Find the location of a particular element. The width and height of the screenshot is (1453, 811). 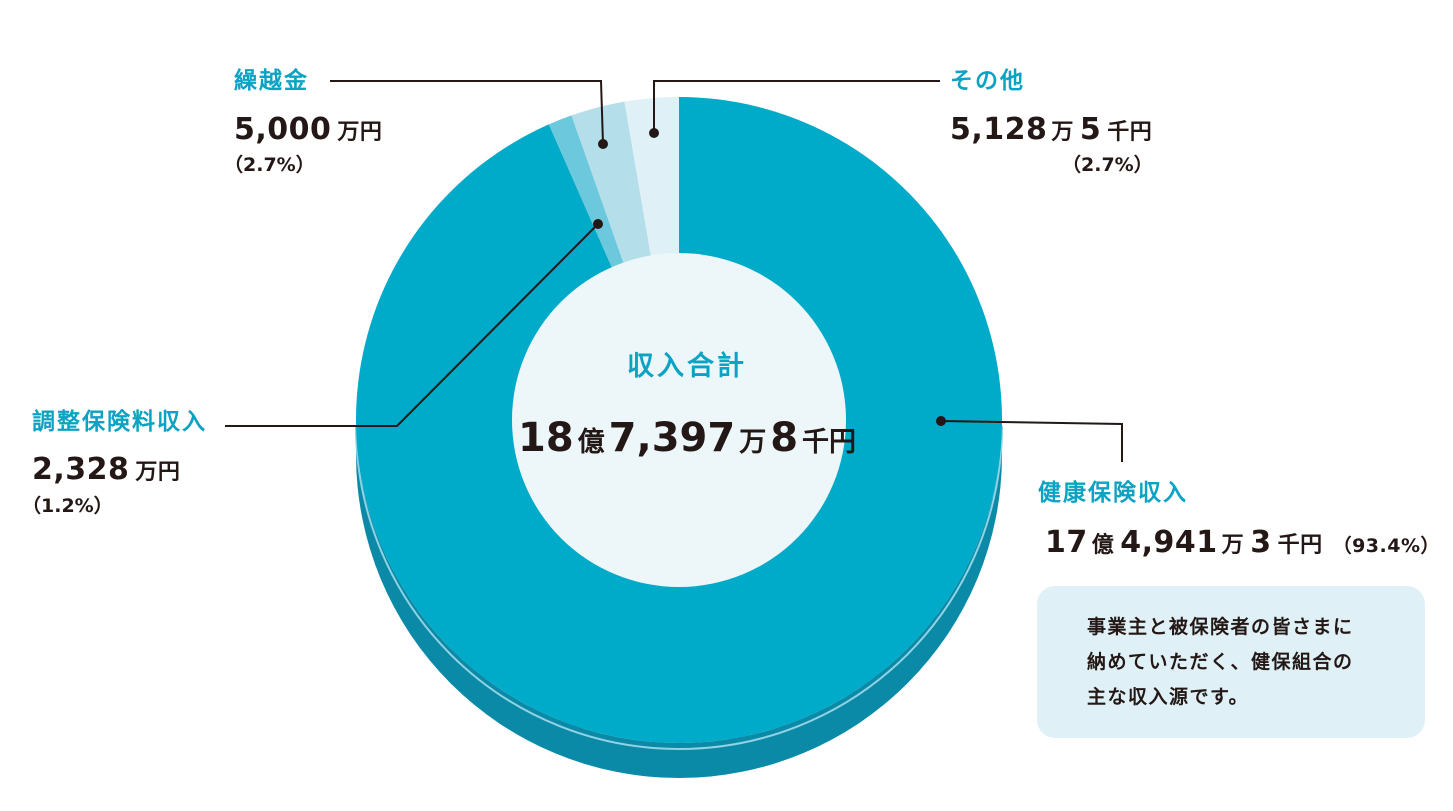

label-other-percent: （2.7%） is located at coordinates (1107, 165).